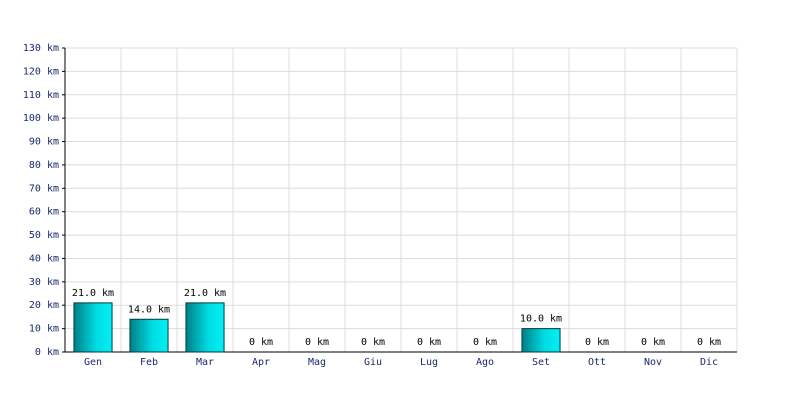  Describe the element at coordinates (429, 362) in the screenshot. I see `x-tick-label: Lug` at that location.